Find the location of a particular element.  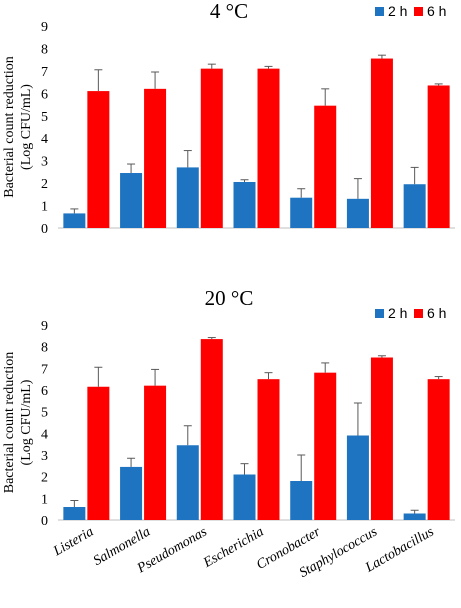

chart-title: 4 °C is located at coordinates (229, 11).